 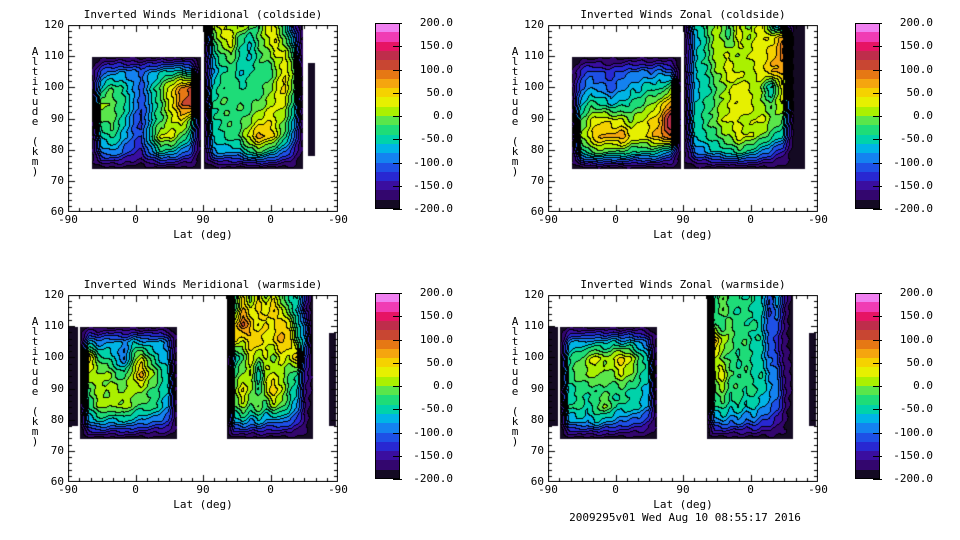 I want to click on y-tick-label: 90, so click(x=537, y=388).